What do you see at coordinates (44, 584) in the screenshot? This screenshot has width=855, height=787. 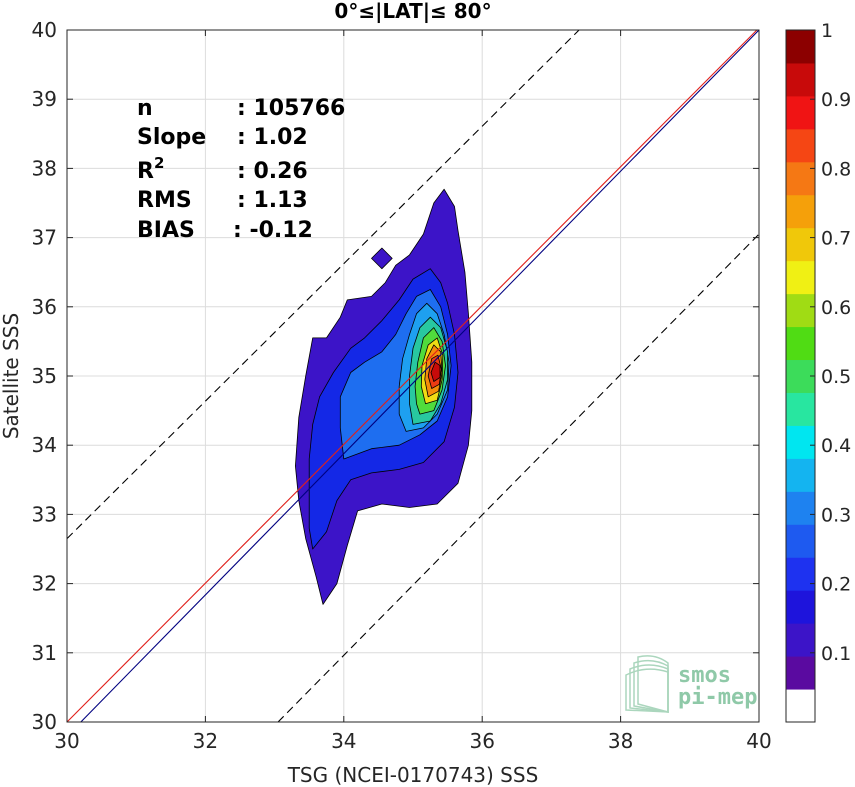 I see `y-tick-label-2: 32` at bounding box center [44, 584].